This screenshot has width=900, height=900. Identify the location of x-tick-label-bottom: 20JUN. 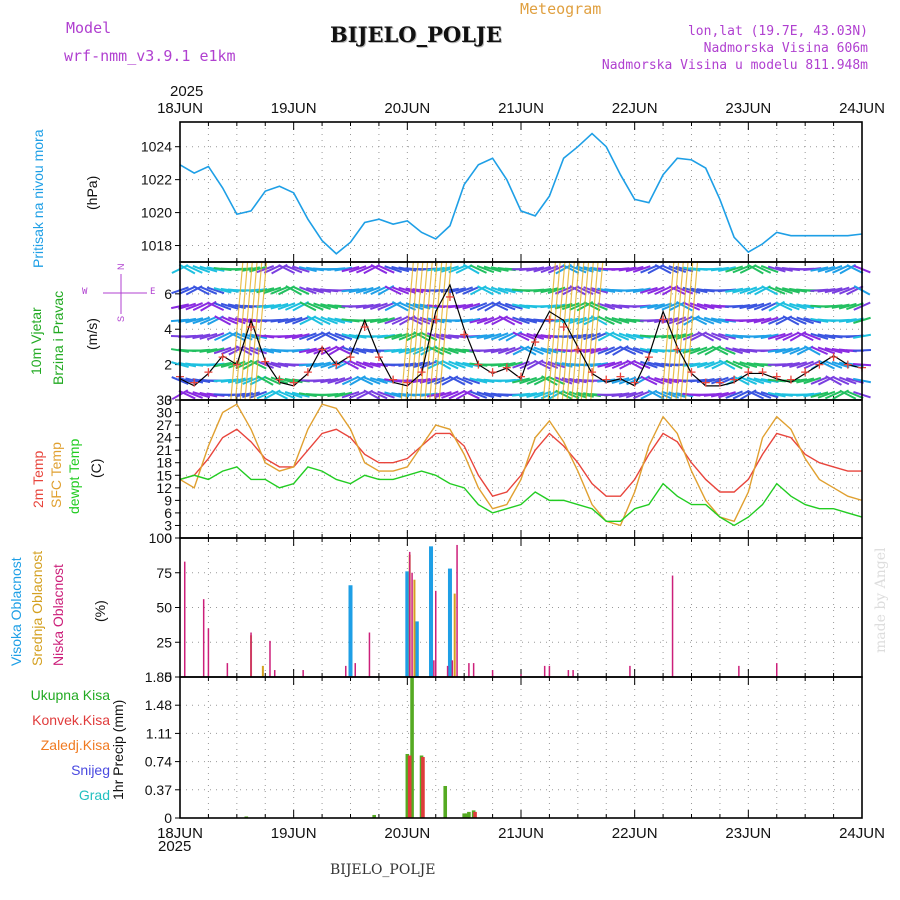
(407, 833).